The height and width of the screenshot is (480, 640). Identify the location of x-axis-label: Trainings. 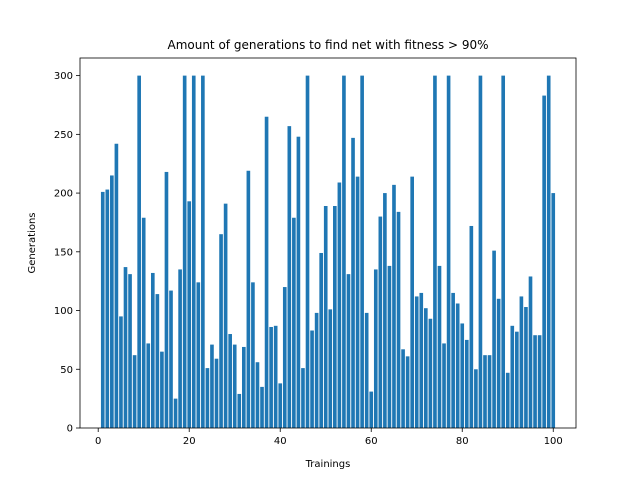
(328, 464).